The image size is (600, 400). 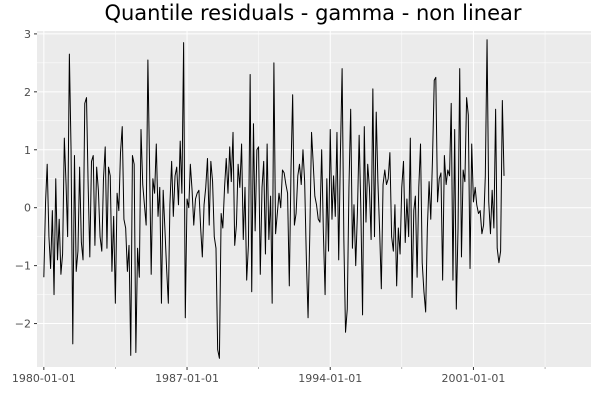 I want to click on y-tick-label: 0, so click(x=27, y=208).